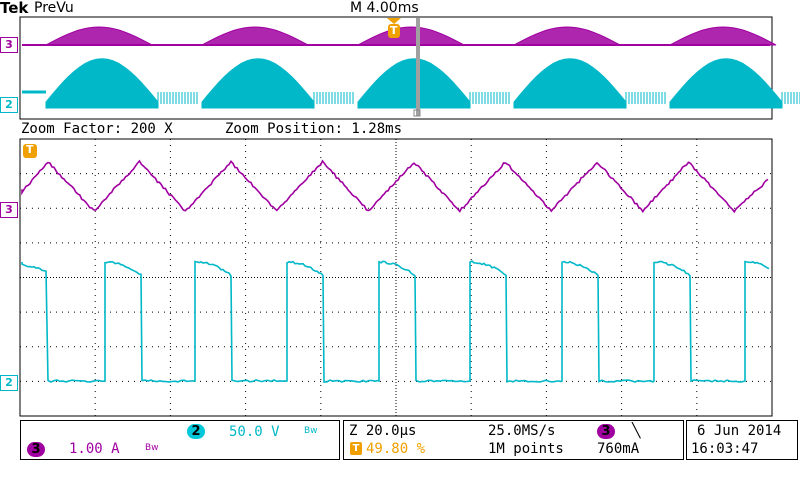  I want to click on ch3-badge: 3, so click(36, 449).